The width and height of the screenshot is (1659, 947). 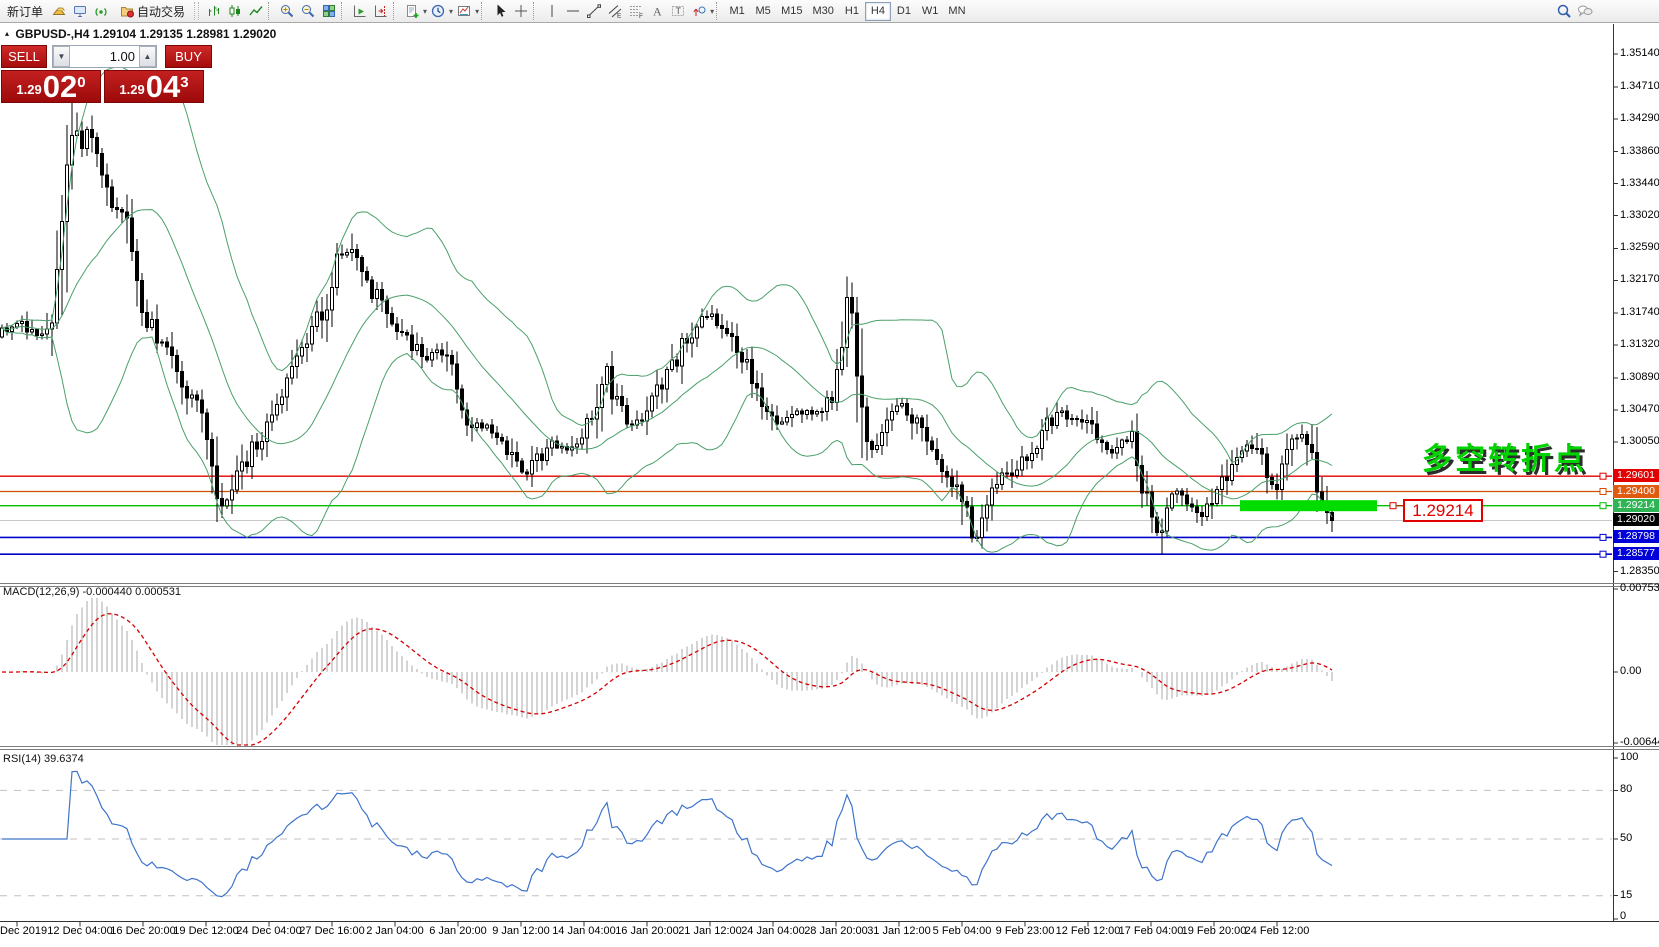 What do you see at coordinates (161, 34) in the screenshot?
I see `ohlc-high: 1.29135` at bounding box center [161, 34].